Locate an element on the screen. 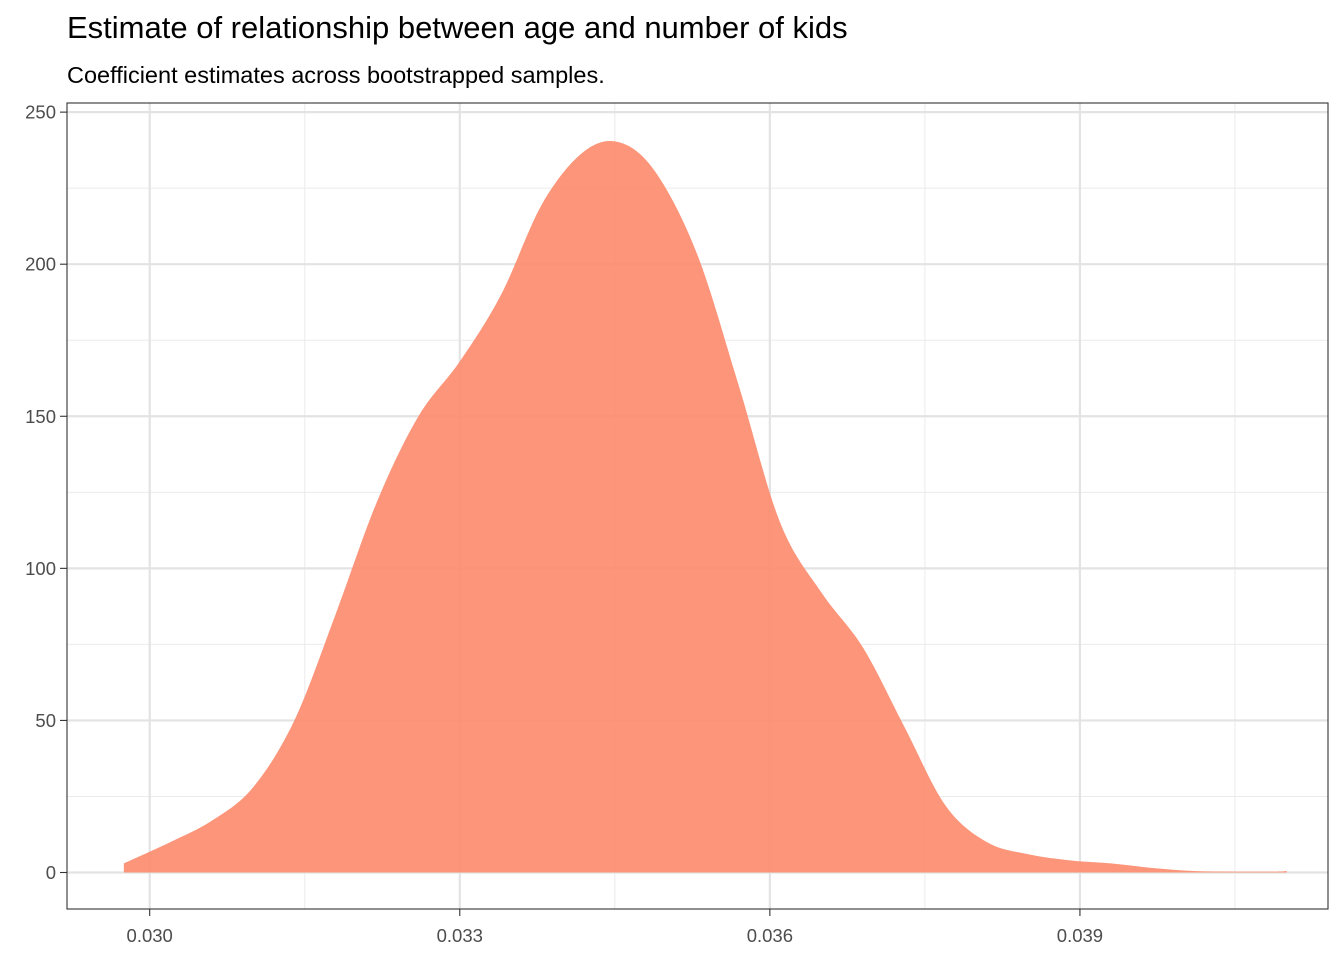  x-tick-label: 0.036 is located at coordinates (770, 935).